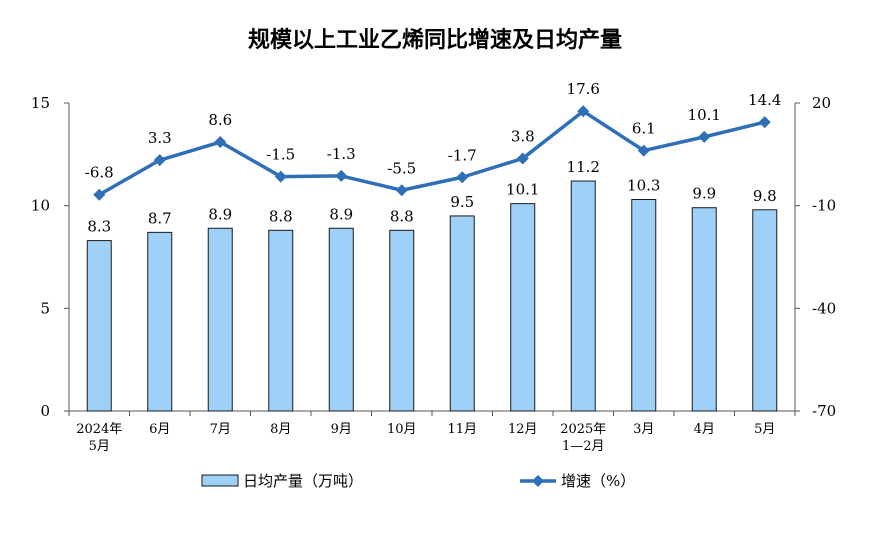 Image resolution: width=870 pixels, height=537 pixels. Describe the element at coordinates (45, 411) in the screenshot. I see `left-tick-label: 0` at that location.